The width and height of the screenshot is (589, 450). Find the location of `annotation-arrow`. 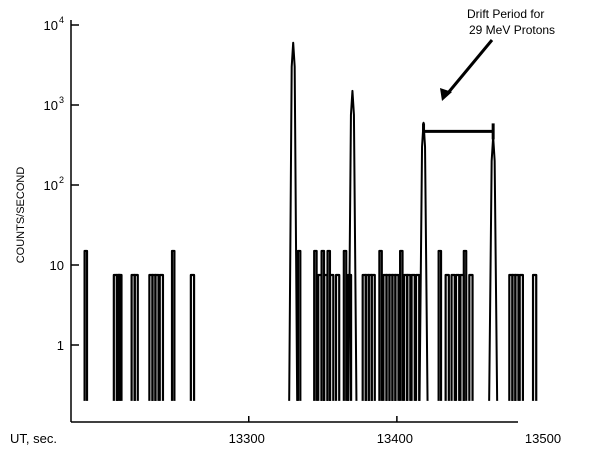

annotation-arrow is located at coordinates (470, 66).